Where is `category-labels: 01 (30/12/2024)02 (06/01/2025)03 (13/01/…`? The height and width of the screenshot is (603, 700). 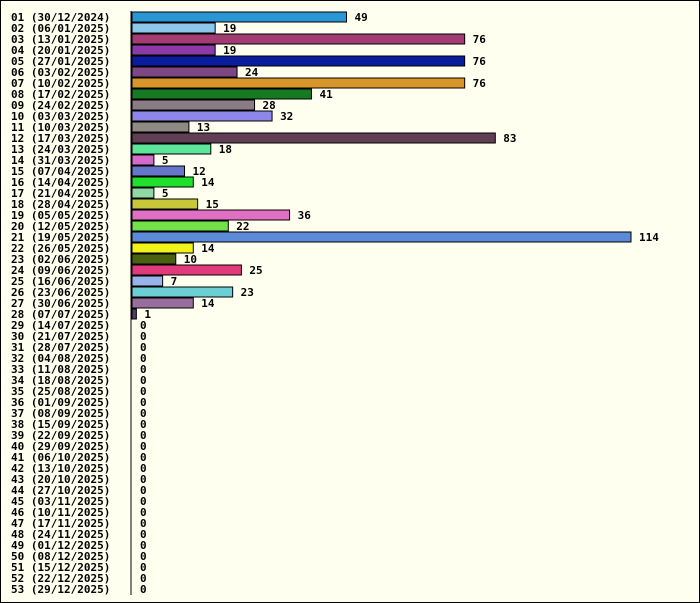 category-labels: 01 (30/12/2024)02 (06/01/2025)03 (13/01/… is located at coordinates (60, 303).